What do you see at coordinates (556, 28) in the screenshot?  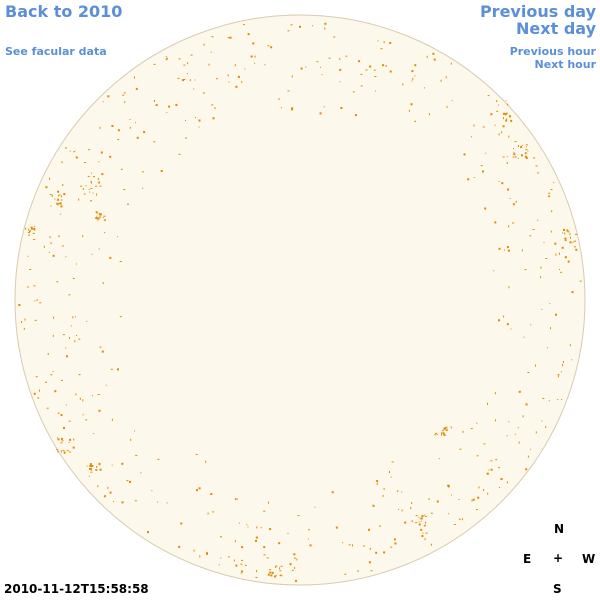 I see `next-day-link: Next day` at bounding box center [556, 28].